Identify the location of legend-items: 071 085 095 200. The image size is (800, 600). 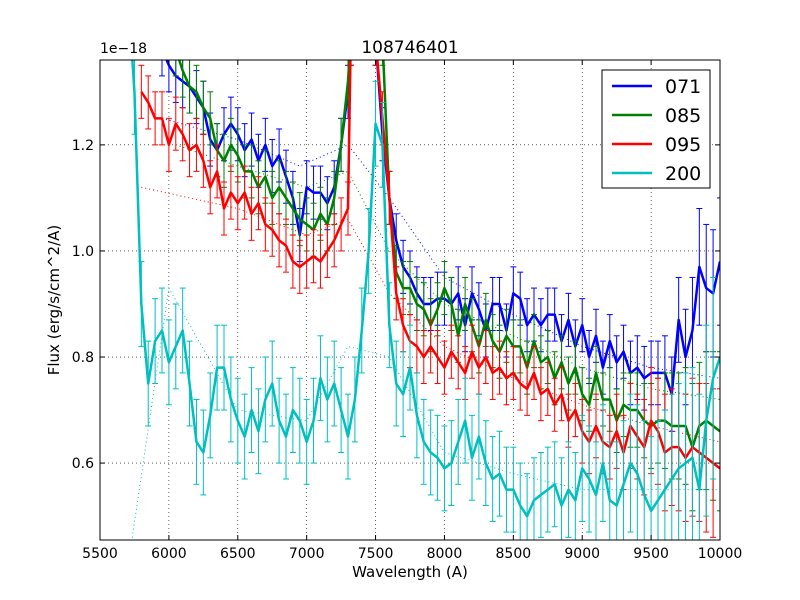
(656, 130).